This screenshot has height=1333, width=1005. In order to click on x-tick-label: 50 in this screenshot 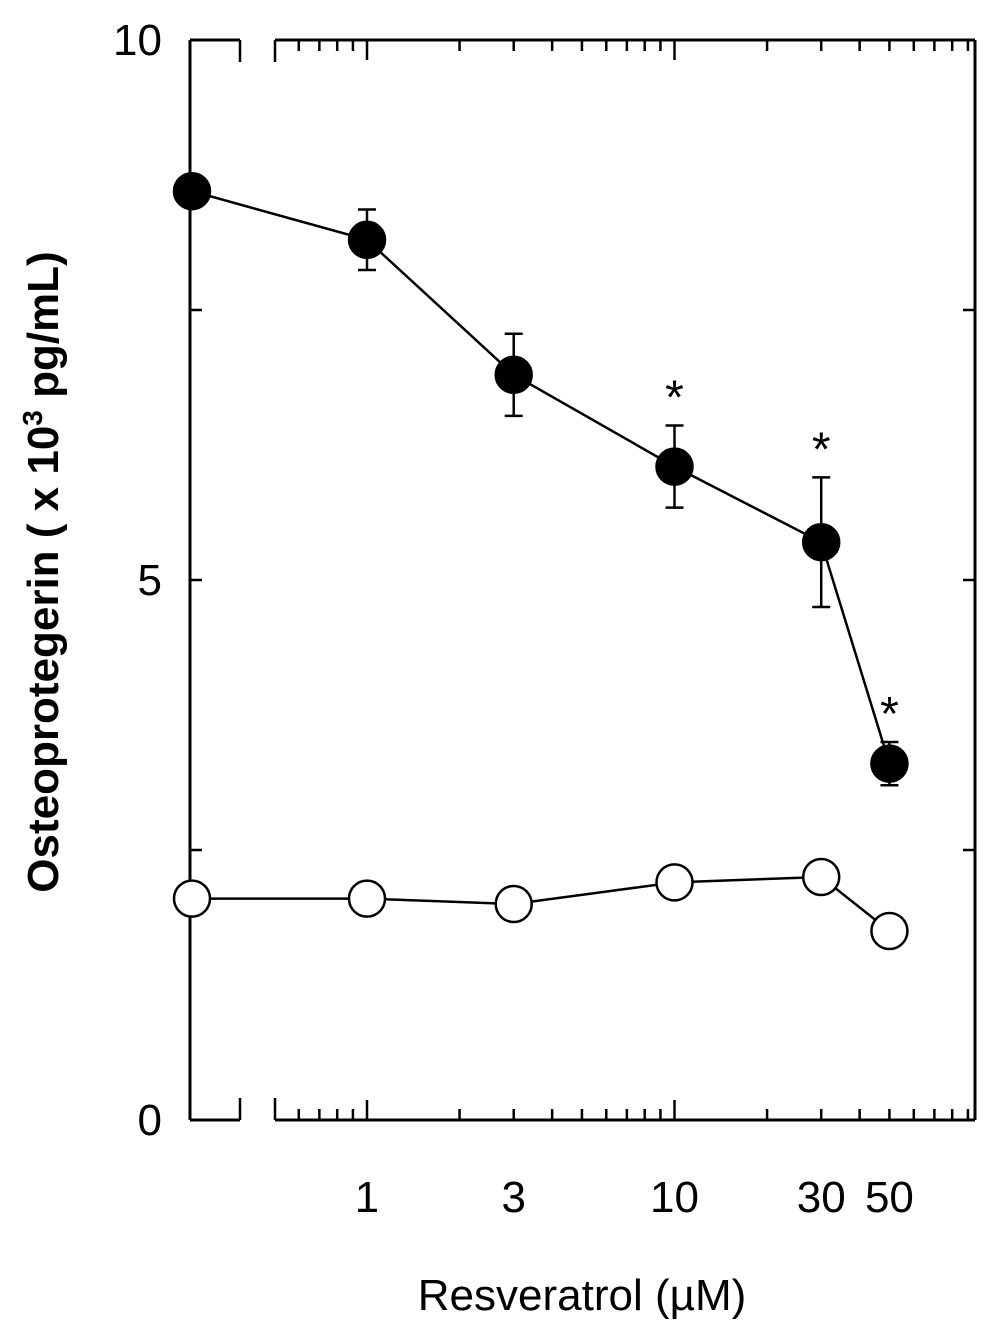, I will do `click(889, 1197)`.